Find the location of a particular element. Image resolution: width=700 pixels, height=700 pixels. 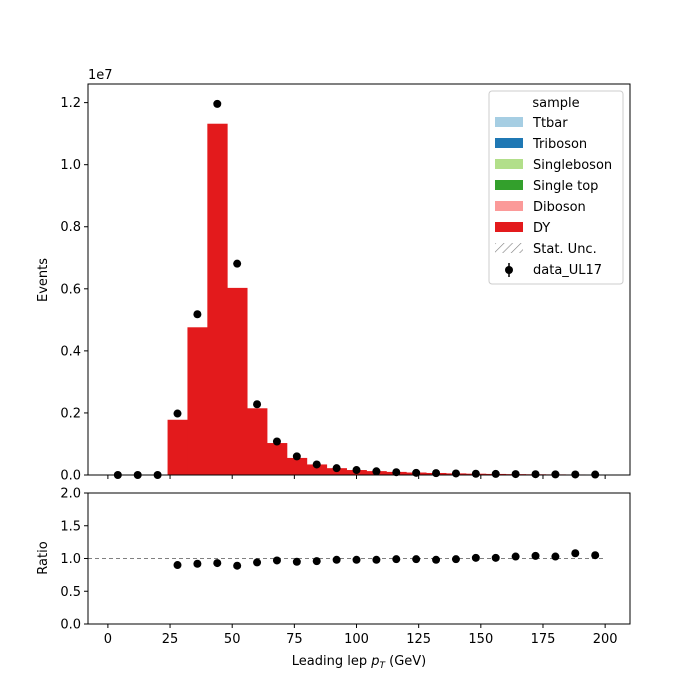

ratio-x-tick-label: 25 is located at coordinates (170, 639).